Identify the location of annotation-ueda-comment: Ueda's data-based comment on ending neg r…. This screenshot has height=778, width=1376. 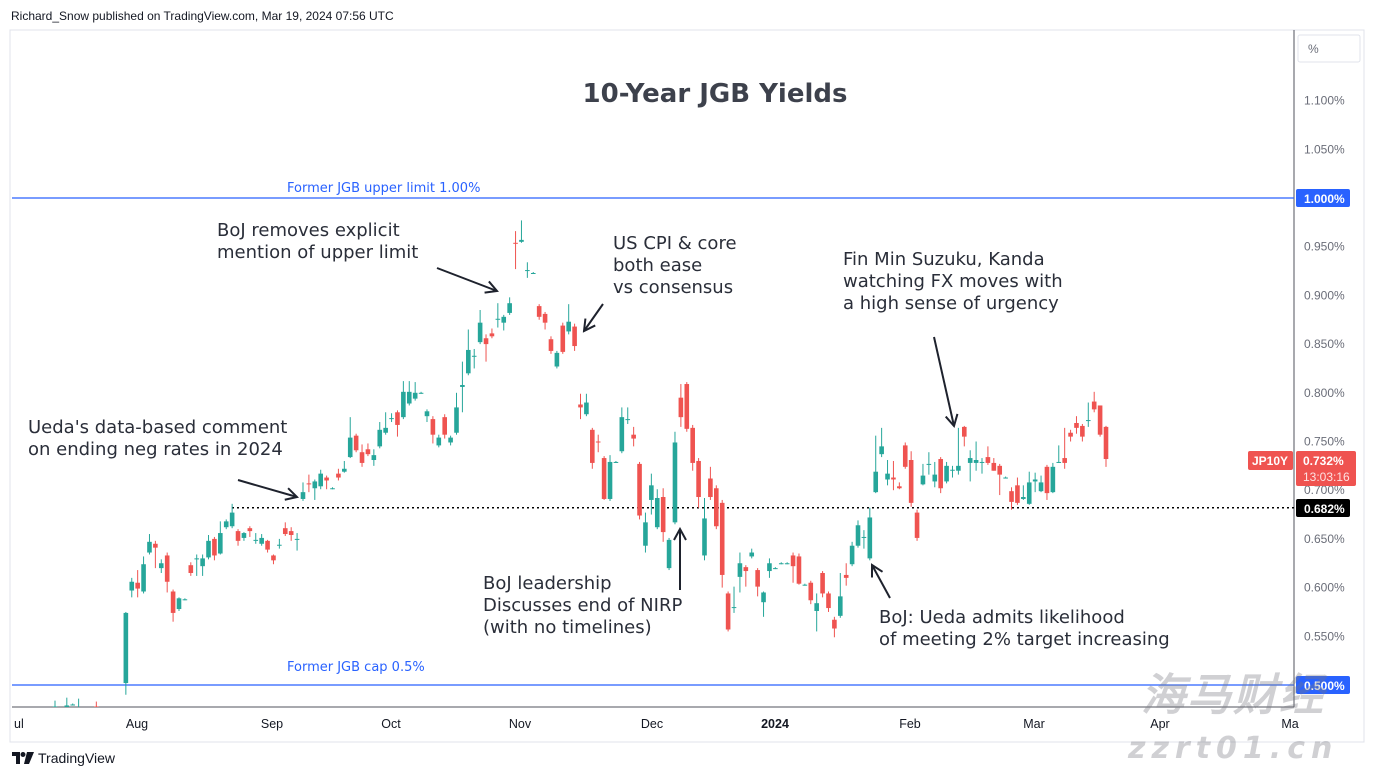
(162, 457).